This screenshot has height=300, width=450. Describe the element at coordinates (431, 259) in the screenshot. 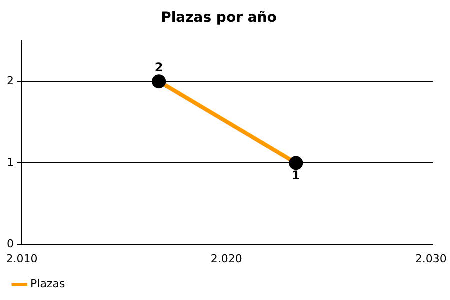

I see `x-tick-label: 2.030` at that location.